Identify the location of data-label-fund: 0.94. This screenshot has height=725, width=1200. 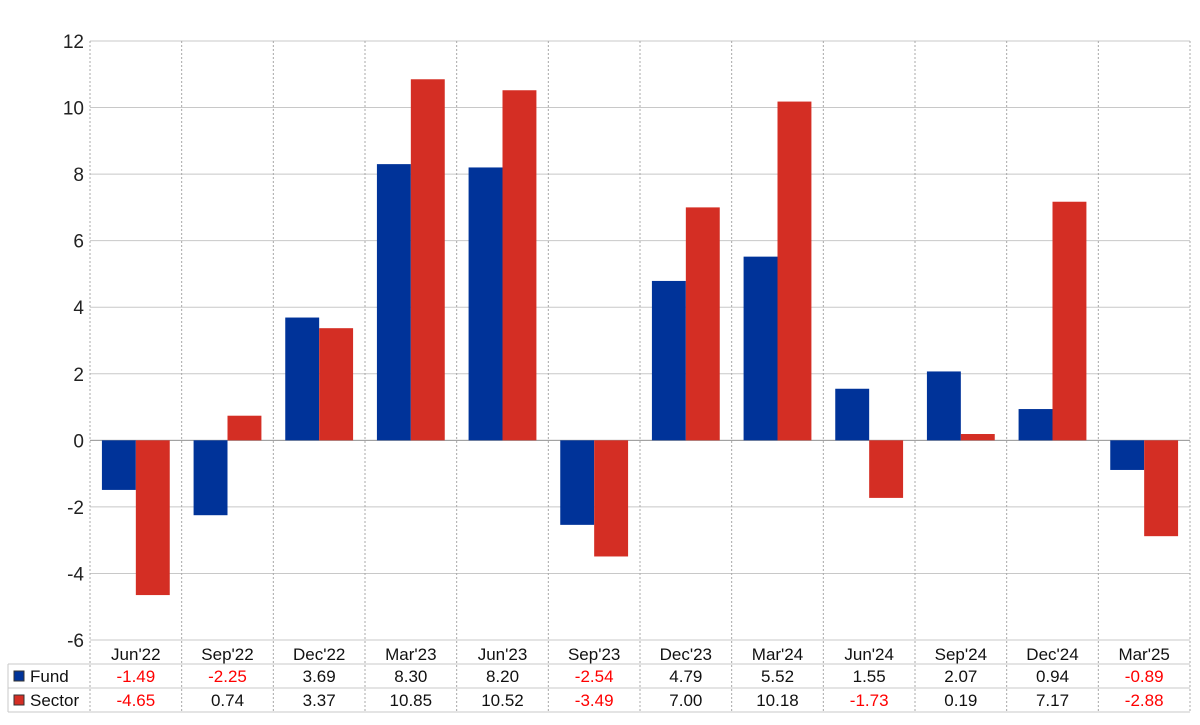
(1052, 676).